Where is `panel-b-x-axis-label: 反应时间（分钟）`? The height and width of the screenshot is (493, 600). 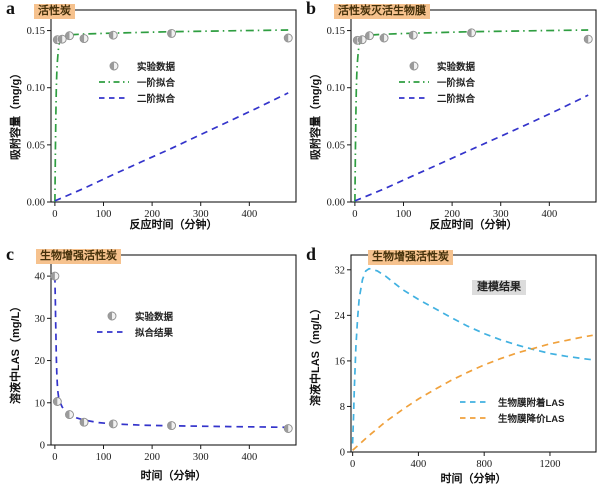 panel-b-x-axis-label: 反应时间（分钟） is located at coordinates (473, 225).